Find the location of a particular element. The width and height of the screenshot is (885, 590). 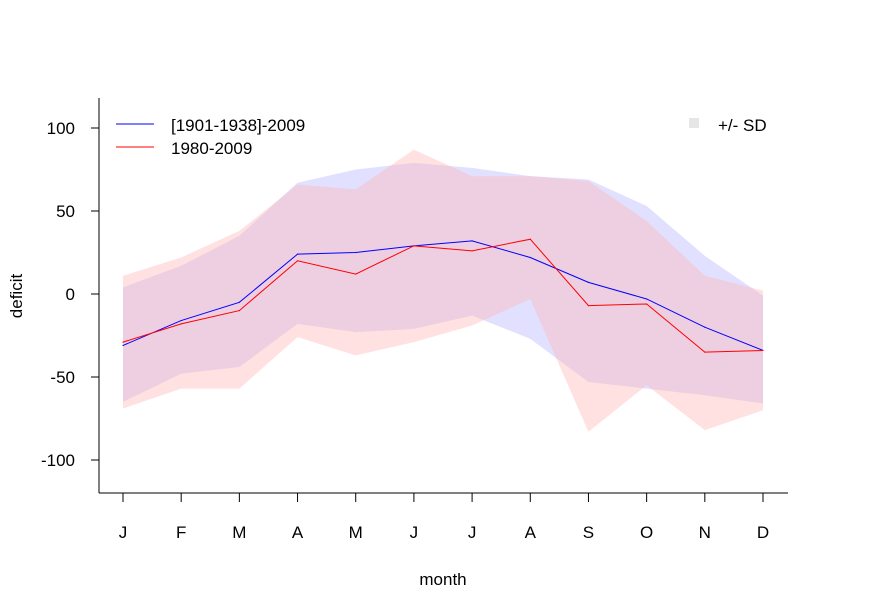

y-axis-ticks: -100 -50 0 50 100 is located at coordinates (70, 294).